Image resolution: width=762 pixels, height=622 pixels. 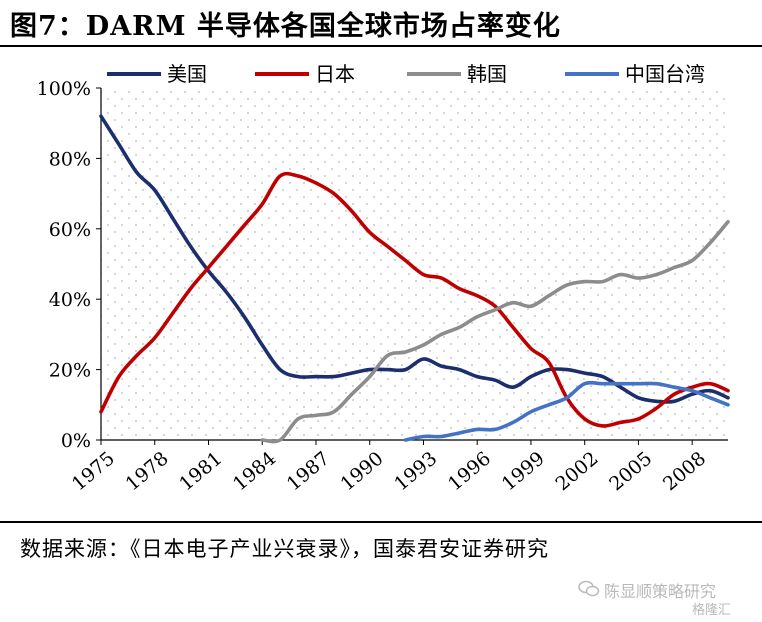 I want to click on watermark: 陈显顺策略研究 格隆汇, so click(x=668, y=598).